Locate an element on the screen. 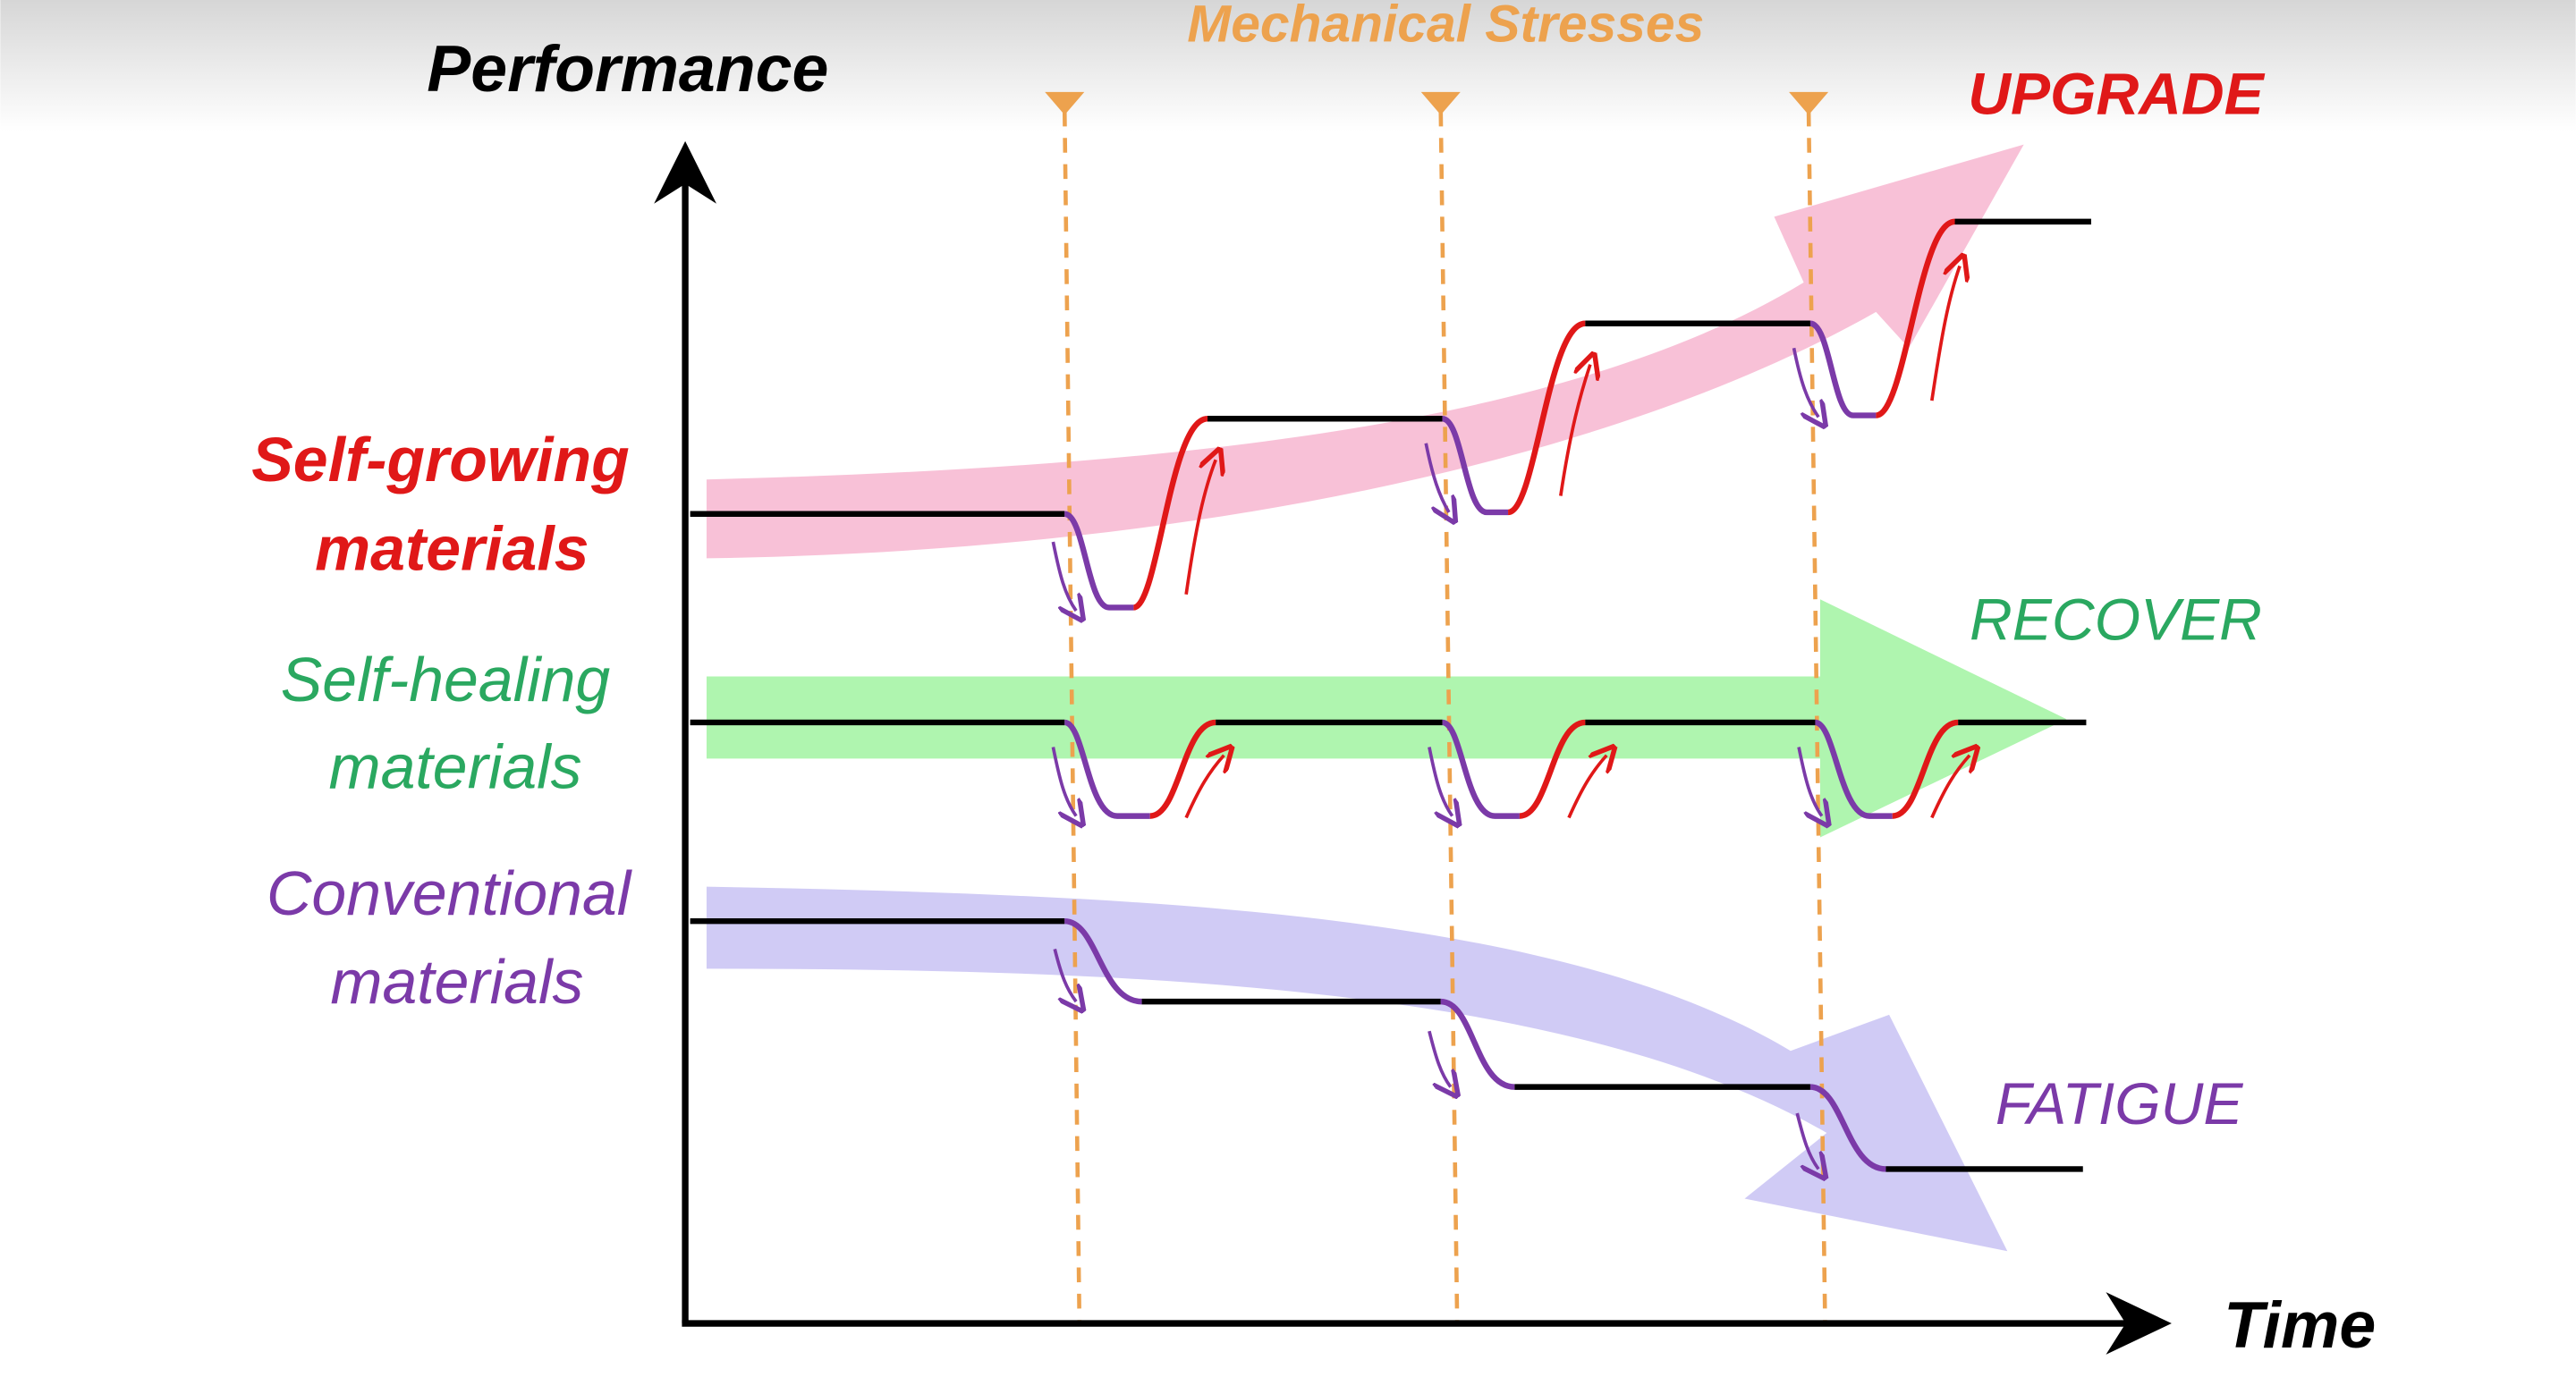  recover-label: RECOVER is located at coordinates (2116, 620).